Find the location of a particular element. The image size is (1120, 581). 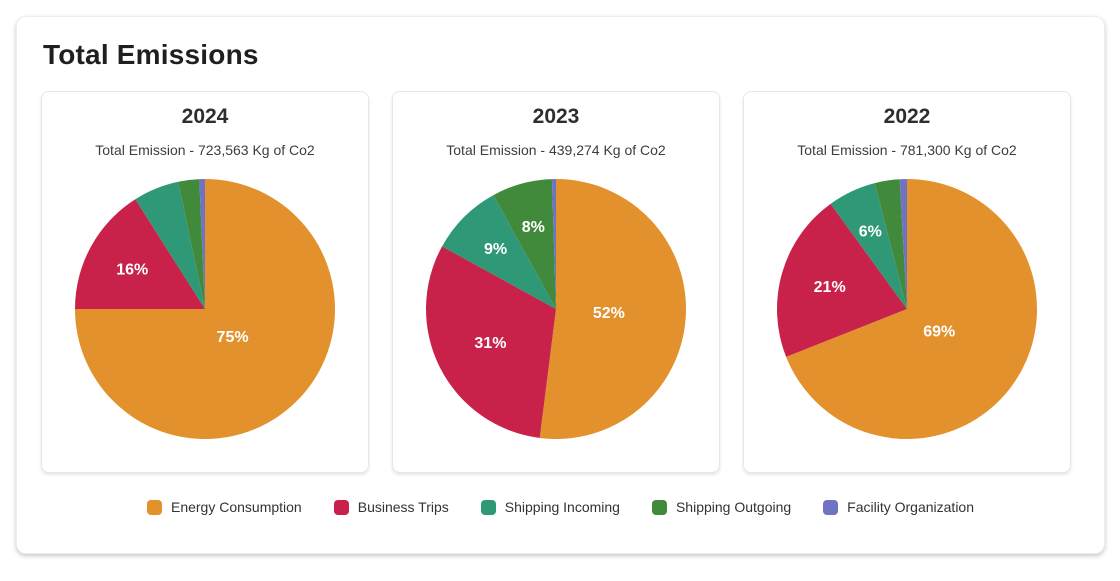

pie-slice-percentage-label: 16% is located at coordinates (132, 270).